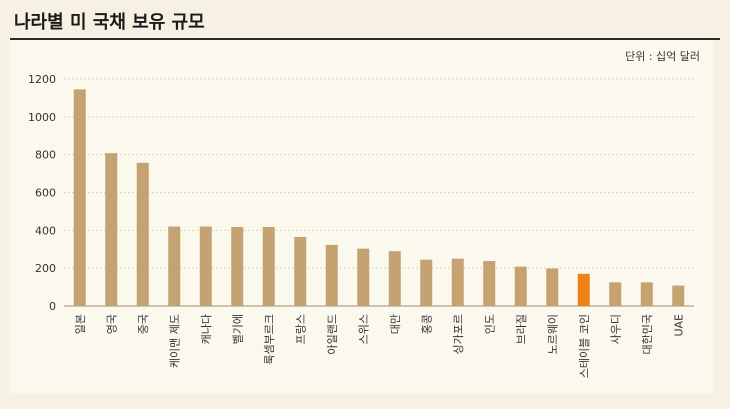 Image resolution: width=730 pixels, height=409 pixels. I want to click on x-tick-label: 사우디, so click(615, 329).